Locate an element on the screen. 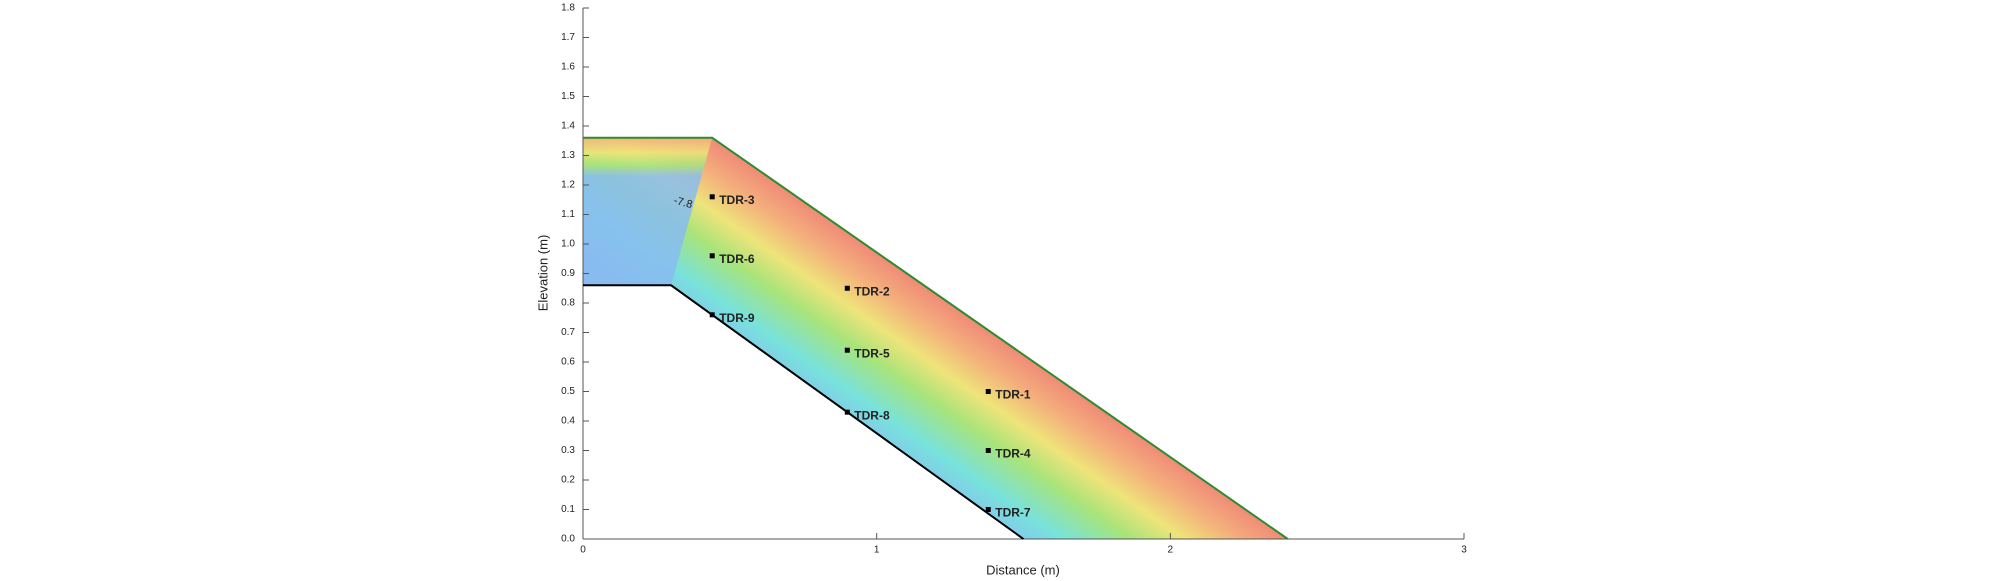  x-tick-label: 1 is located at coordinates (877, 550).